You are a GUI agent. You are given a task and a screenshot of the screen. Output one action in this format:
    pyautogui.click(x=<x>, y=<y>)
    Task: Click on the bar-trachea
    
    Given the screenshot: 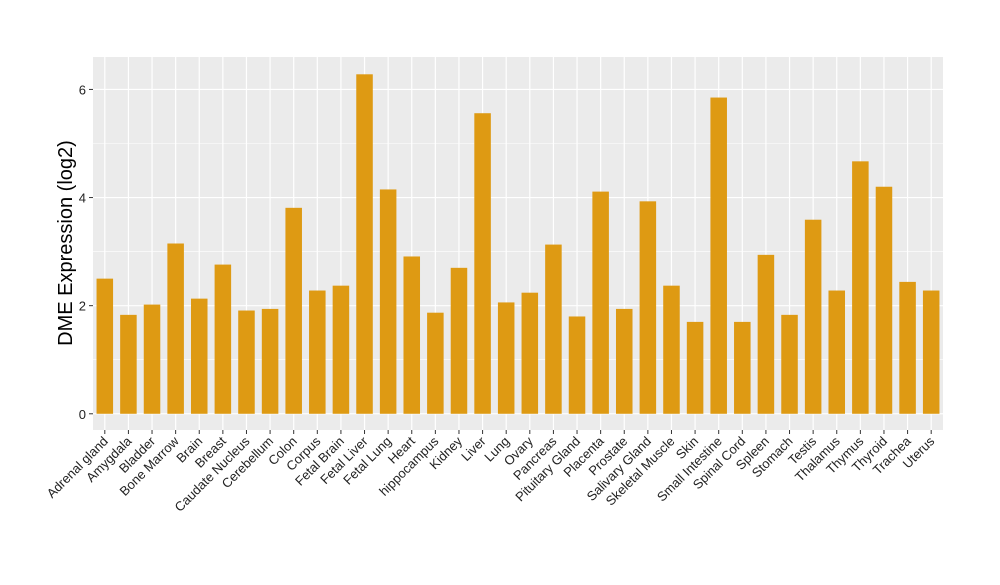 What is the action you would take?
    pyautogui.click(x=907, y=347)
    